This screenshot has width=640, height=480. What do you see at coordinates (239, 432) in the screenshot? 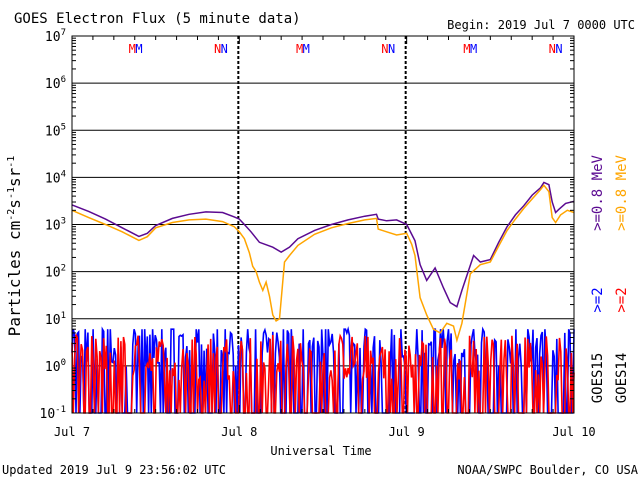
I see `x-tick-label: Jul 8` at bounding box center [239, 432].